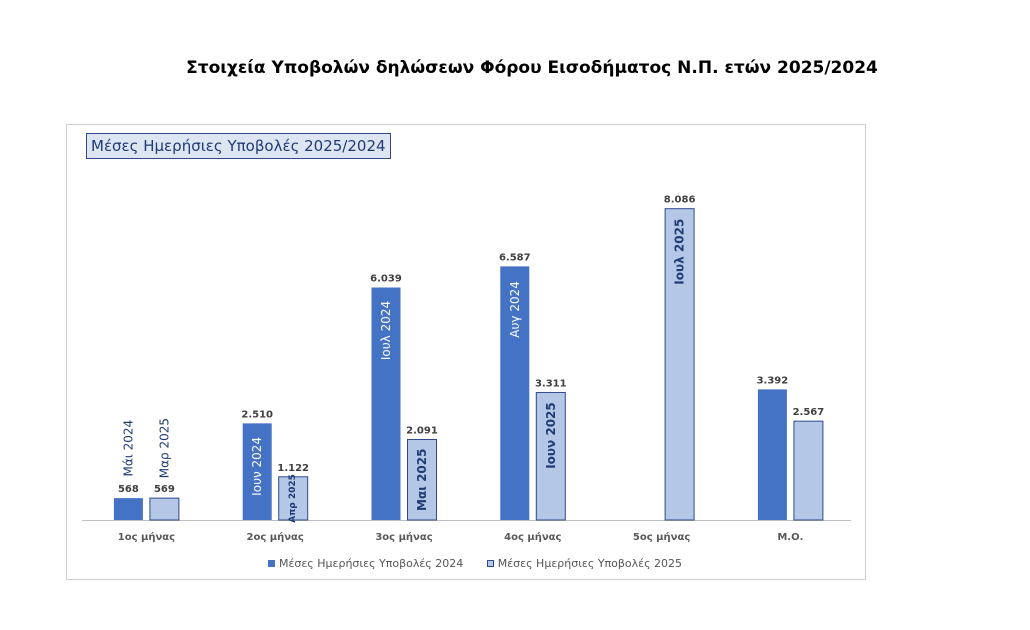 The width and height of the screenshot is (1030, 630). Describe the element at coordinates (293, 468) in the screenshot. I see `data-label-2025: 1.122` at that location.